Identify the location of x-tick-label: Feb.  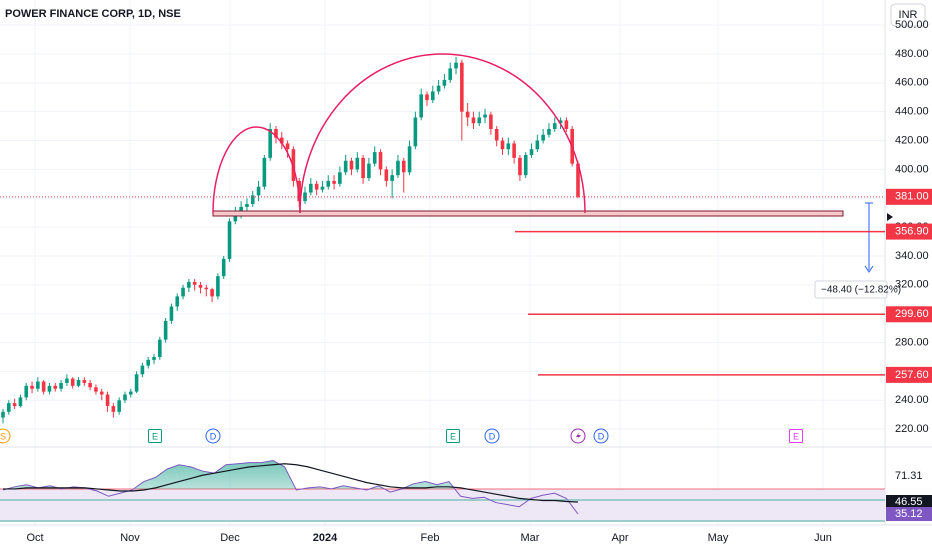
(430, 538).